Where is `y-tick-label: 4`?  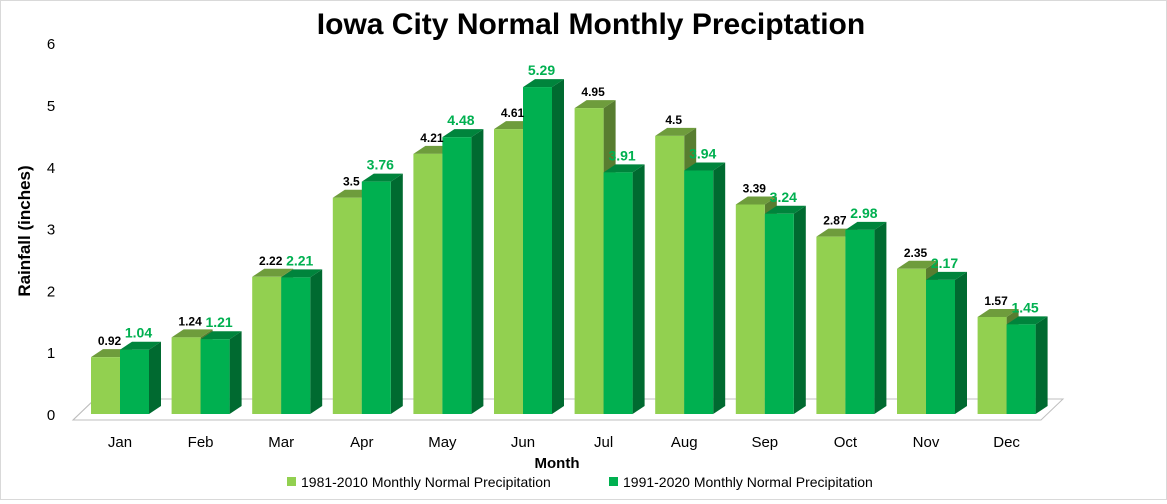 y-tick-label: 4 is located at coordinates (51, 168).